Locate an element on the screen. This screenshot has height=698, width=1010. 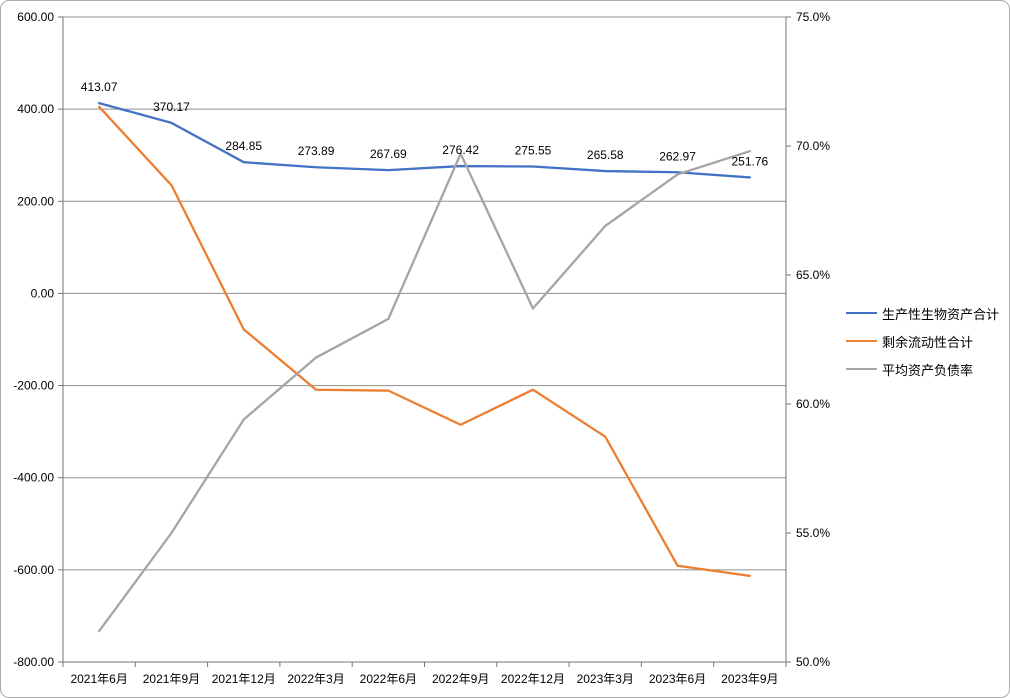
left-axis-tick-label: 600.00 is located at coordinates (35, 17).